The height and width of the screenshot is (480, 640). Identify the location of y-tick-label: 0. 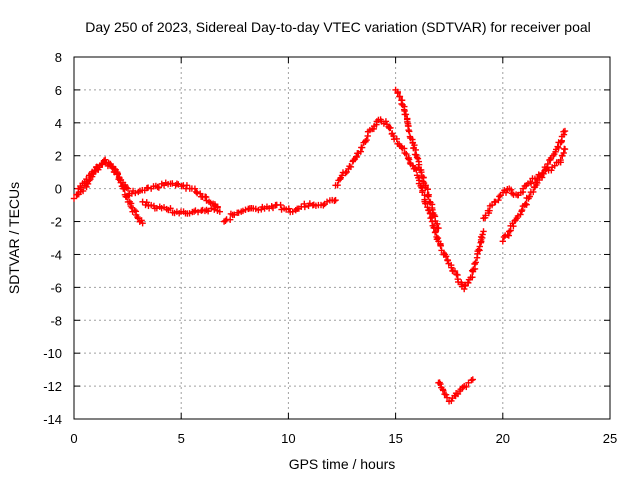
(58, 189).